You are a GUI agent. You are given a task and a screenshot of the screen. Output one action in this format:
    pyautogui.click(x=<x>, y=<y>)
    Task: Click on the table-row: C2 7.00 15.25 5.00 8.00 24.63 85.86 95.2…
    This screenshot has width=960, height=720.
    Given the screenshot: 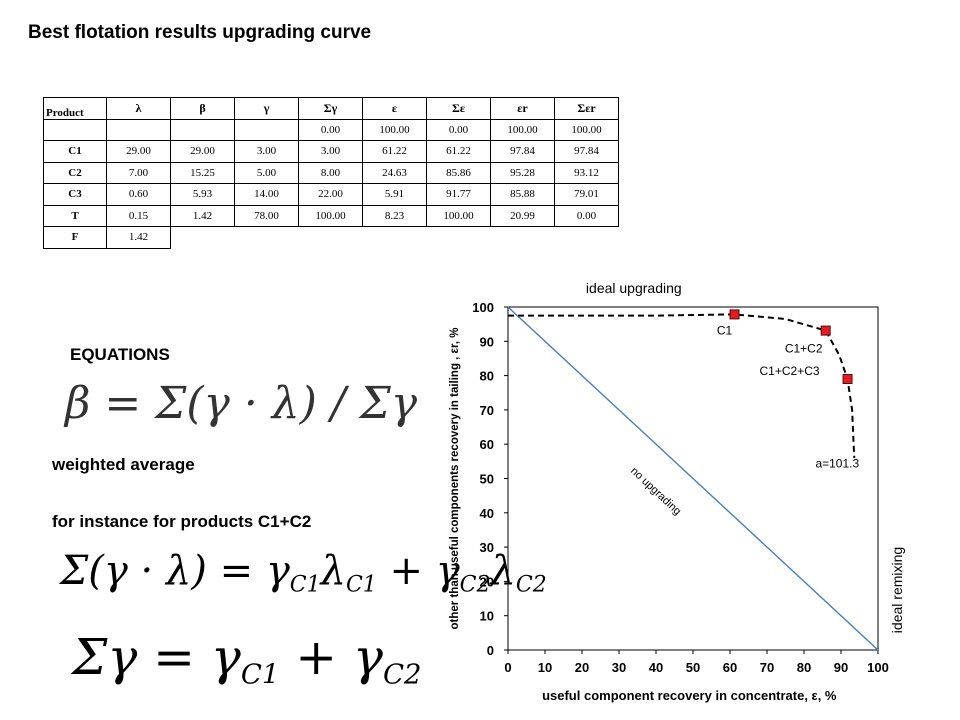 What is the action you would take?
    pyautogui.click(x=331, y=172)
    